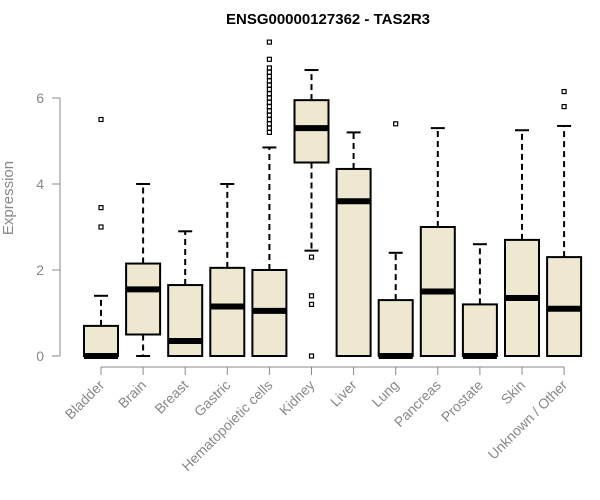 The image size is (600, 500). Describe the element at coordinates (40, 356) in the screenshot. I see `y-tick-label: 0` at that location.